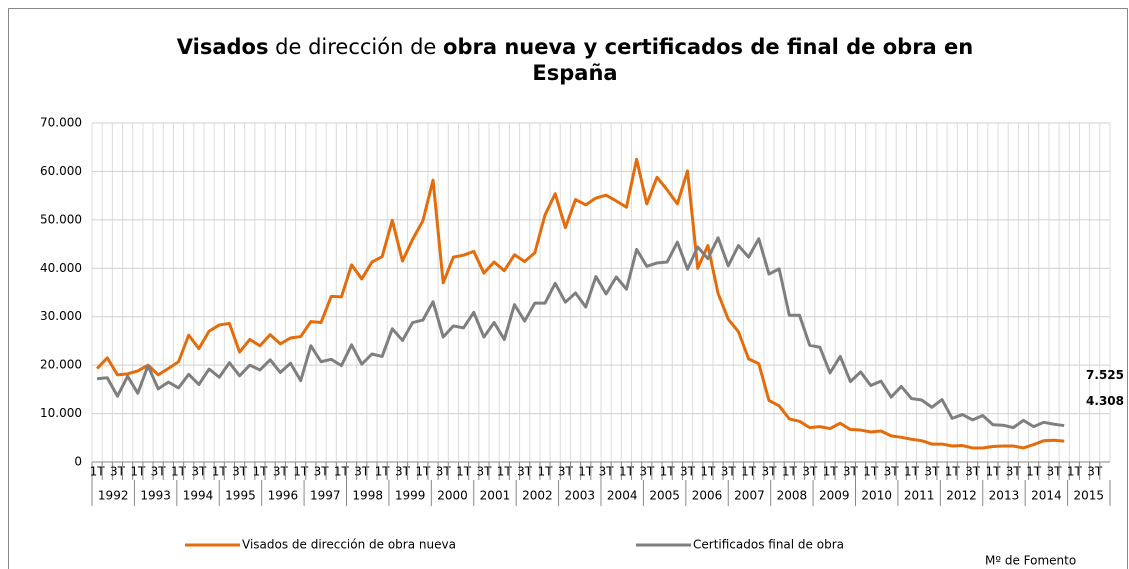  What do you see at coordinates (749, 496) in the screenshot?
I see `year-label: 2007` at bounding box center [749, 496].